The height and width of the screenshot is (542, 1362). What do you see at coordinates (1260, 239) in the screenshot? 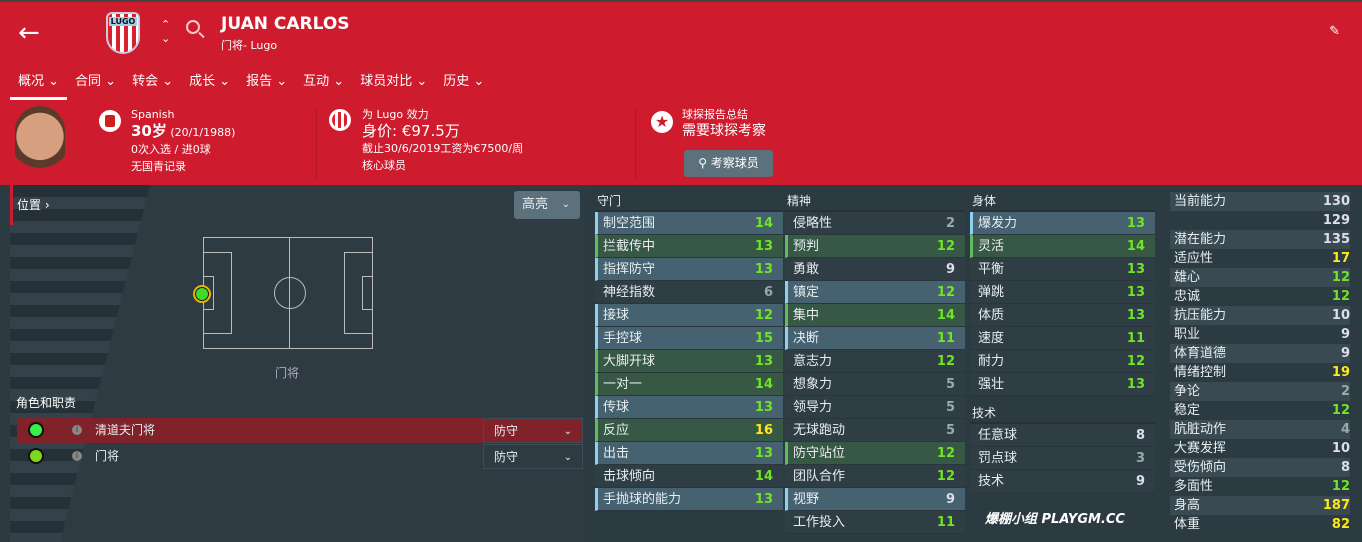
I see `attribute-row: 潜在能力 135` at bounding box center [1260, 239].